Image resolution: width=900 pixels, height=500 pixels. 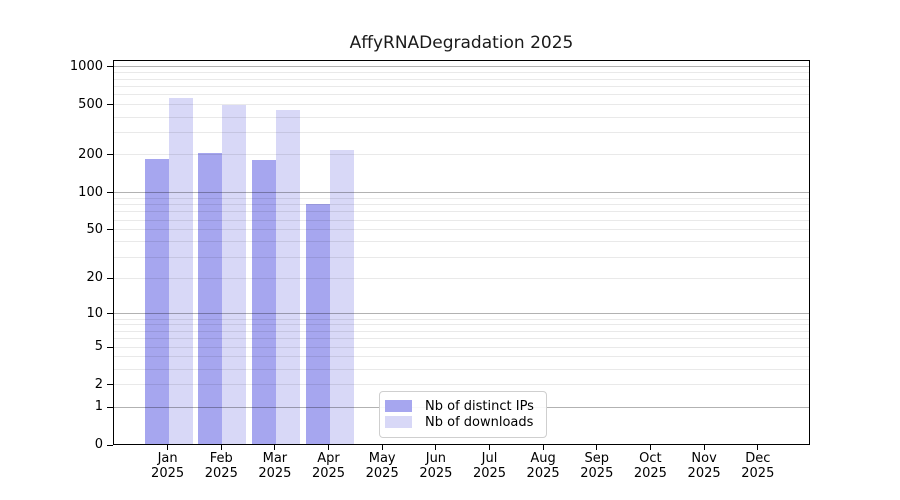 I want to click on x-tick-label-month: Dec, so click(x=758, y=458).